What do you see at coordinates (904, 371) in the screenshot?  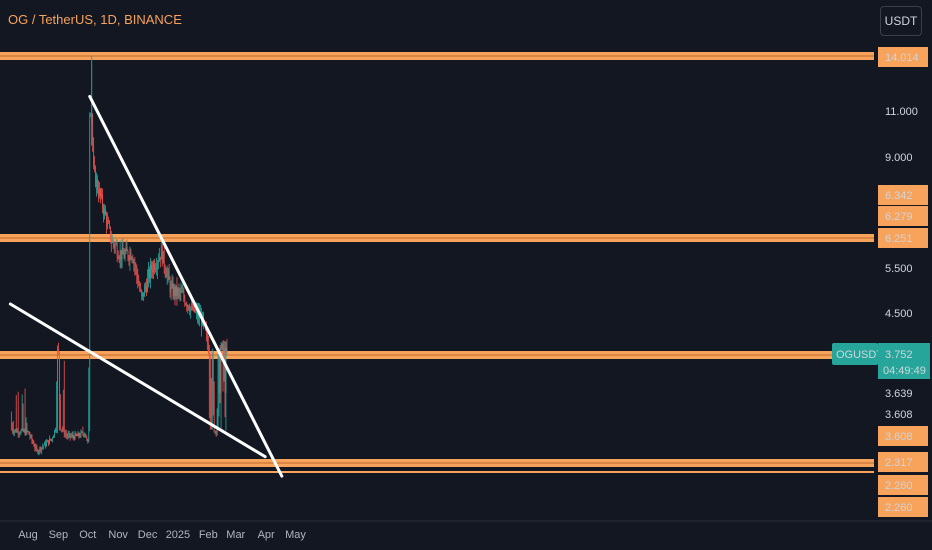 I see `countdown-label: 04:49:49` at bounding box center [904, 371].